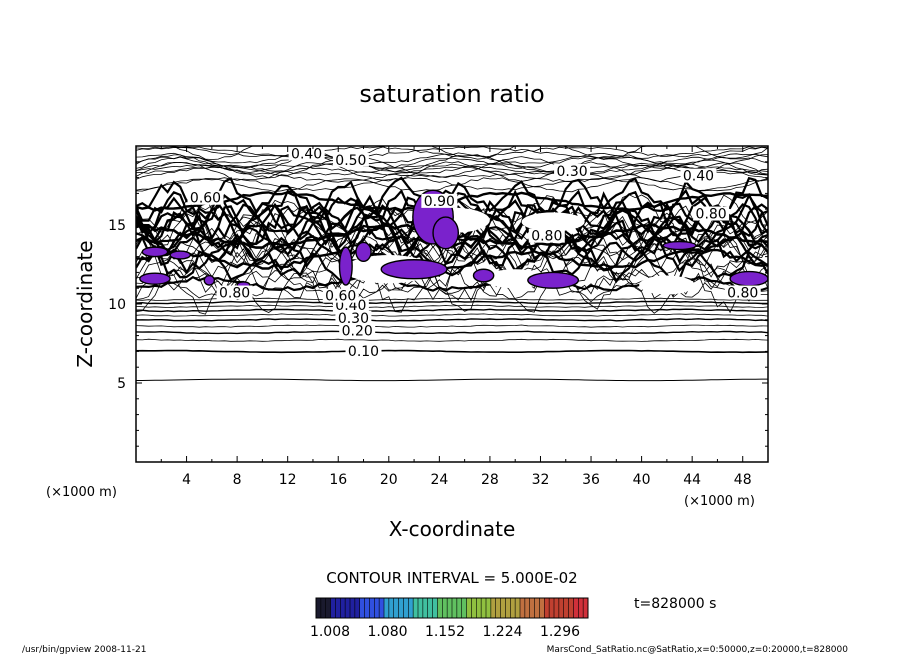 The height and width of the screenshot is (654, 904). What do you see at coordinates (490, 480) in the screenshot?
I see `x-tick-label: 28` at bounding box center [490, 480].